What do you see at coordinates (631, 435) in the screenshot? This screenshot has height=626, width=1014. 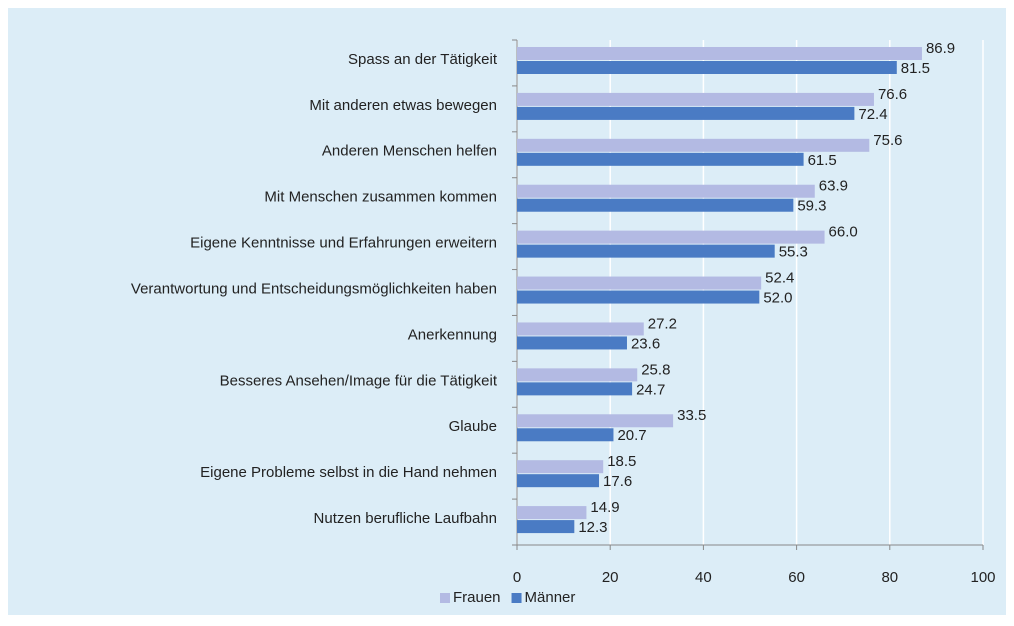 I see `value-label: 20.7` at bounding box center [631, 435].